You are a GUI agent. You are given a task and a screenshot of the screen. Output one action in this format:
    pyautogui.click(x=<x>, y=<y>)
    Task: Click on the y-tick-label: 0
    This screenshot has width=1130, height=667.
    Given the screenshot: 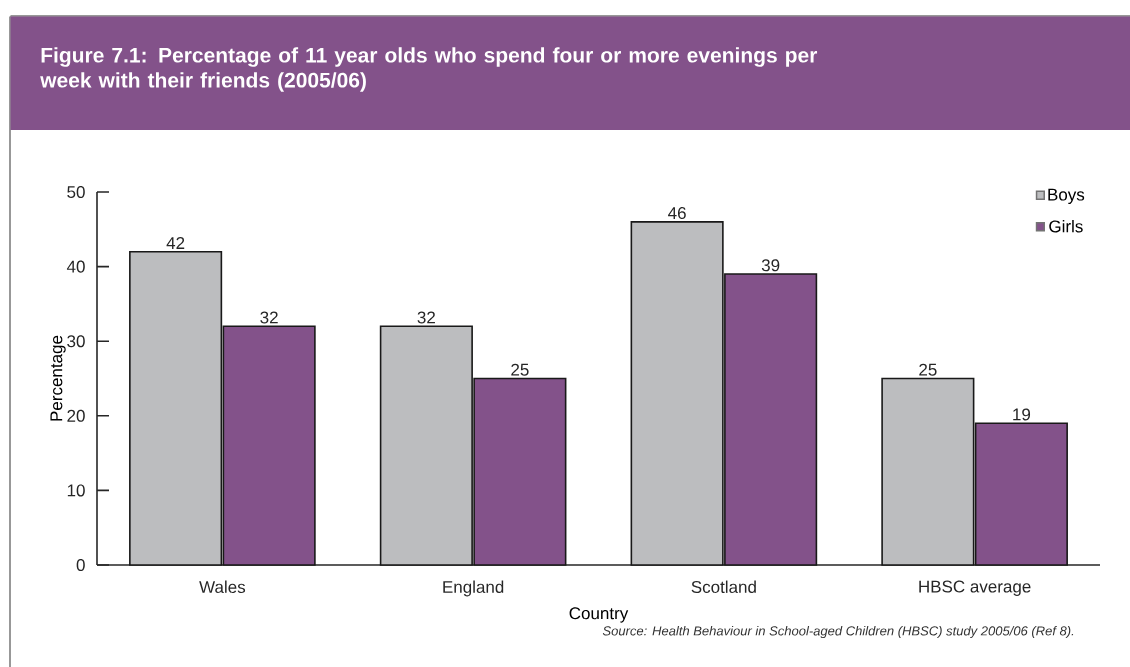 What is the action you would take?
    pyautogui.click(x=80, y=565)
    